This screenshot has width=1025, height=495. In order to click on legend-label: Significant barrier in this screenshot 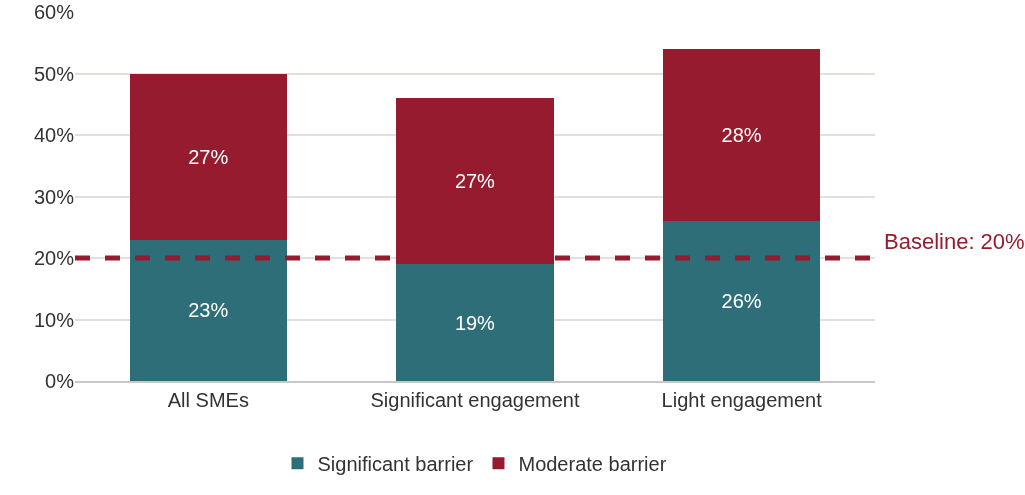, I will do `click(395, 464)`.